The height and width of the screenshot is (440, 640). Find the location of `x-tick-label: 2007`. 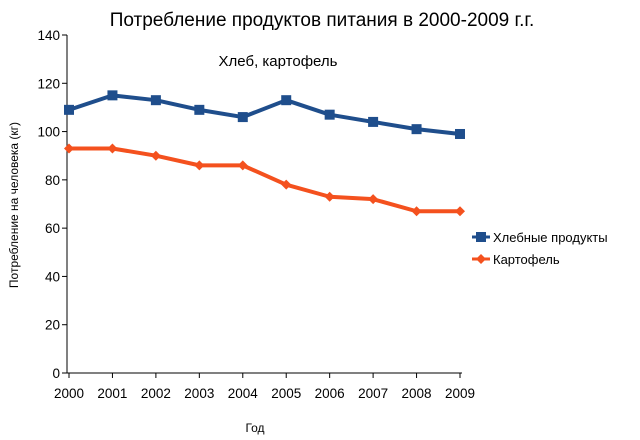

x-tick-label: 2007 is located at coordinates (373, 393).